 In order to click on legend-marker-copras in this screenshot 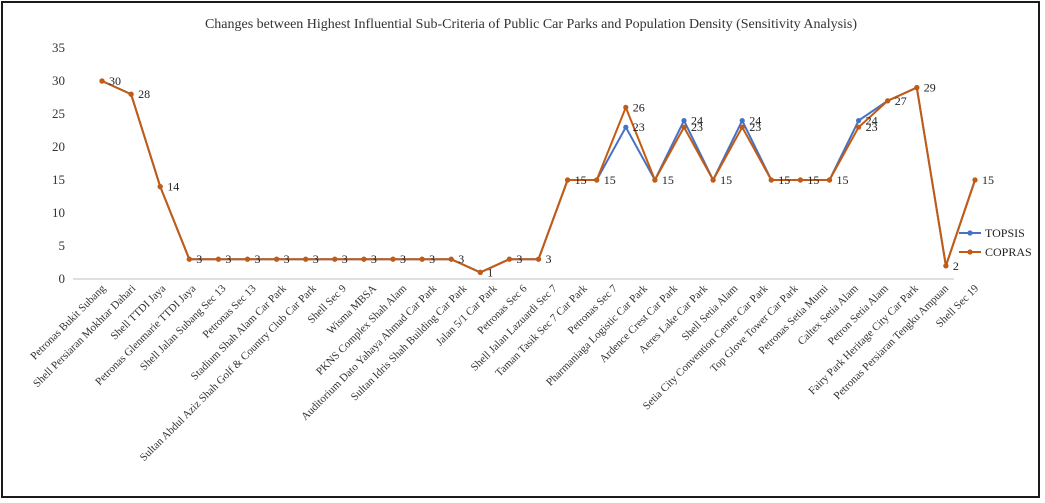, I will do `click(970, 252)`.